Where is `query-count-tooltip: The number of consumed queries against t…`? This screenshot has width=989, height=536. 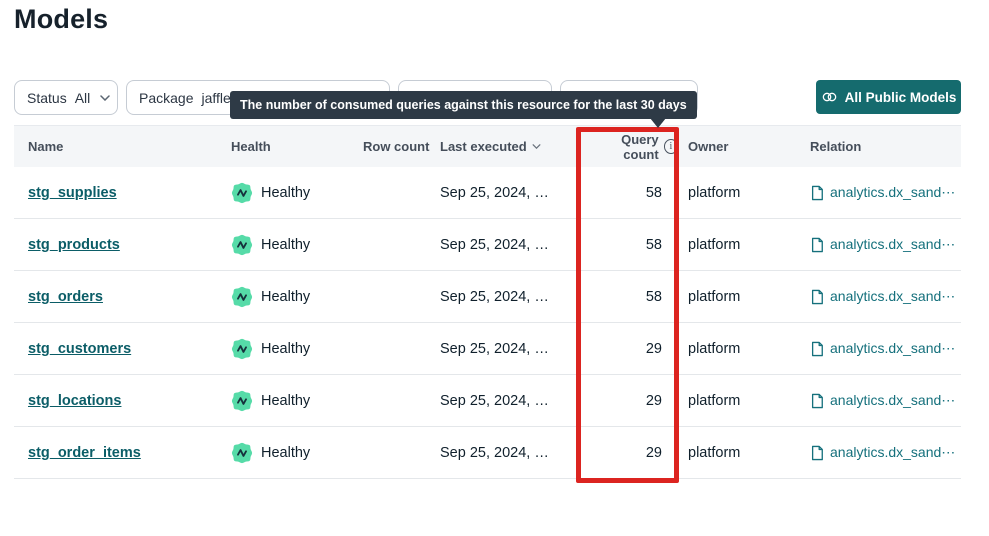
query-count-tooltip: The number of consumed queries against t… is located at coordinates (463, 109).